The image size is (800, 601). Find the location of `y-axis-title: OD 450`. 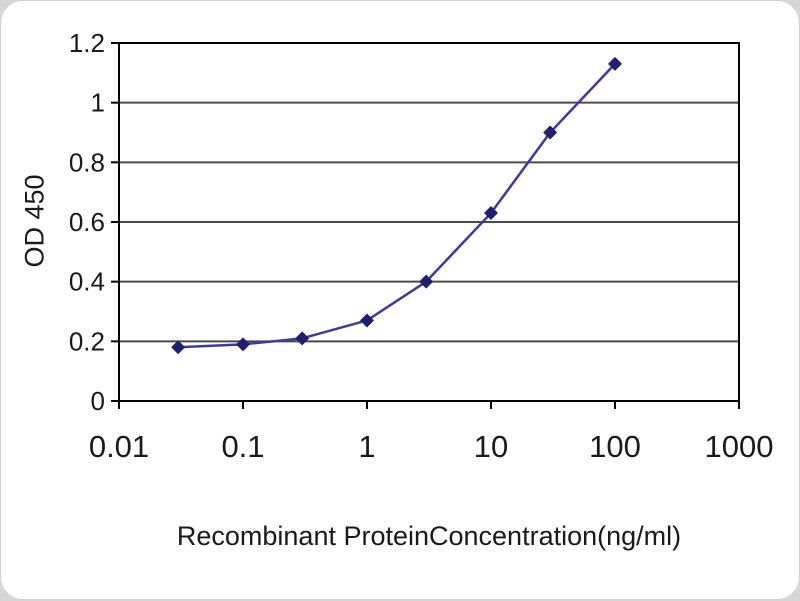

y-axis-title: OD 450 is located at coordinates (34, 221).